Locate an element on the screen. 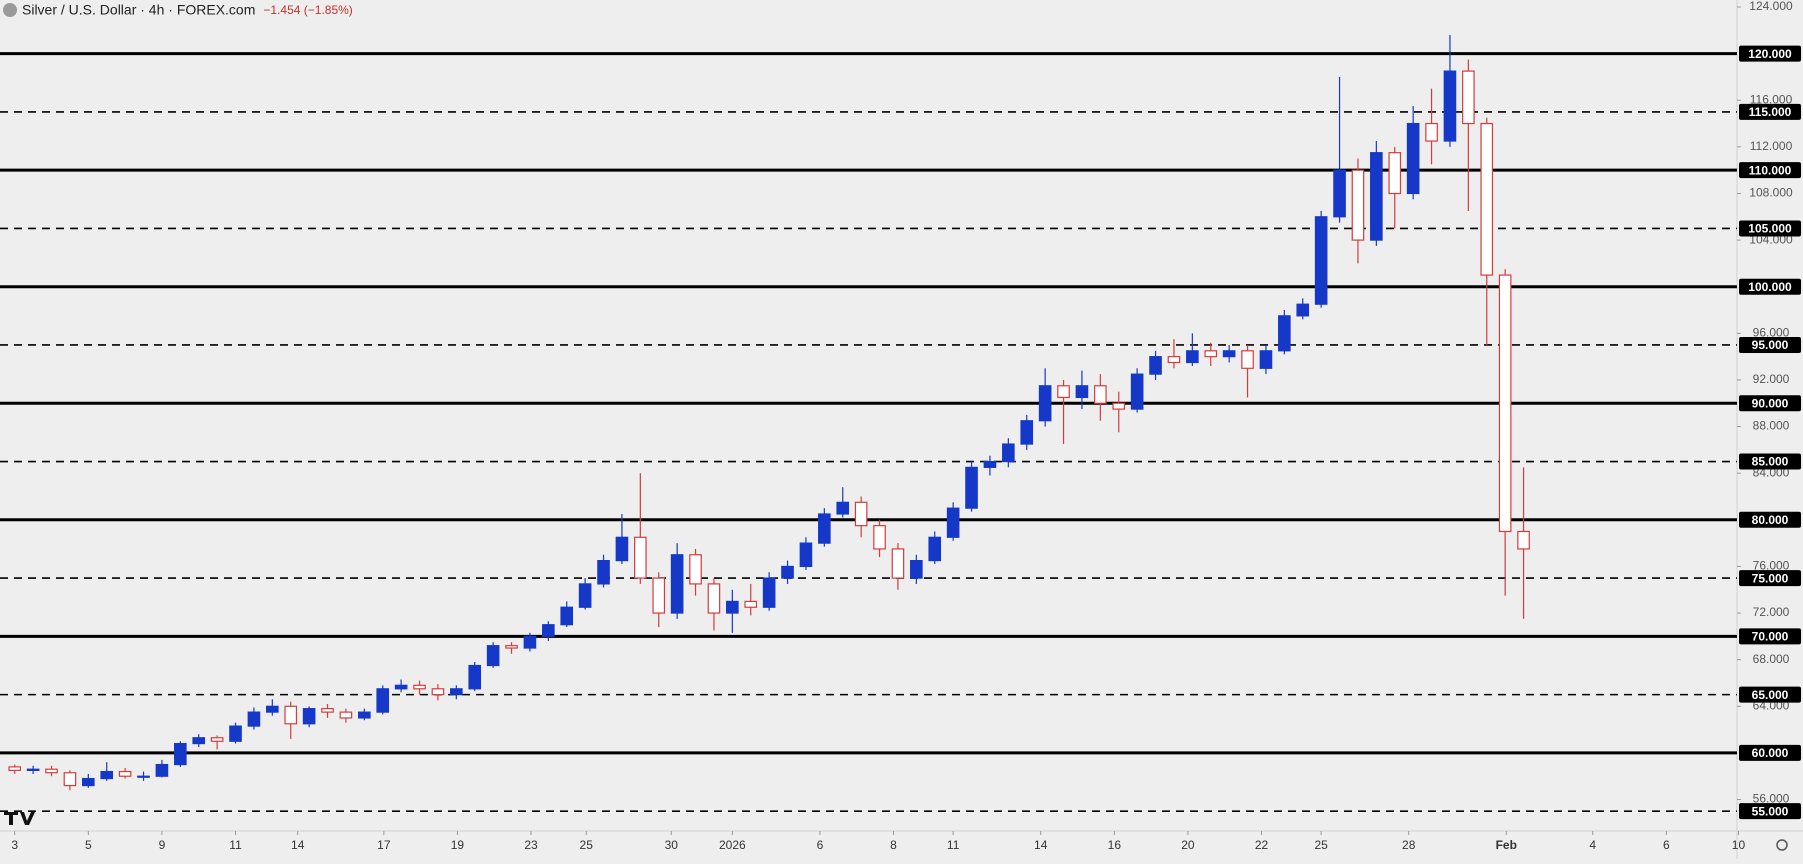 The width and height of the screenshot is (1803, 864). y-tick-label: 108.000 is located at coordinates (1771, 193).